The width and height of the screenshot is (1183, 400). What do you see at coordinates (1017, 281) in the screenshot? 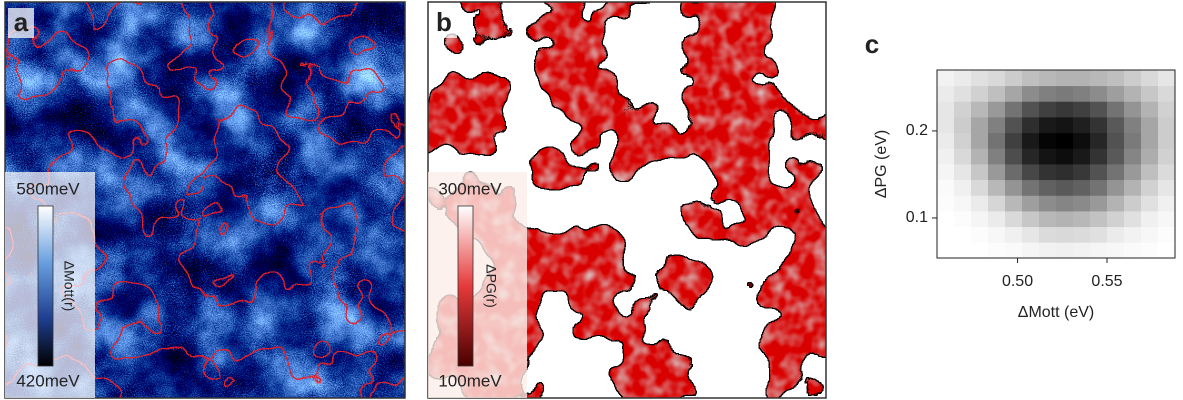
I see `x-tick-label: 0.50` at bounding box center [1017, 281].